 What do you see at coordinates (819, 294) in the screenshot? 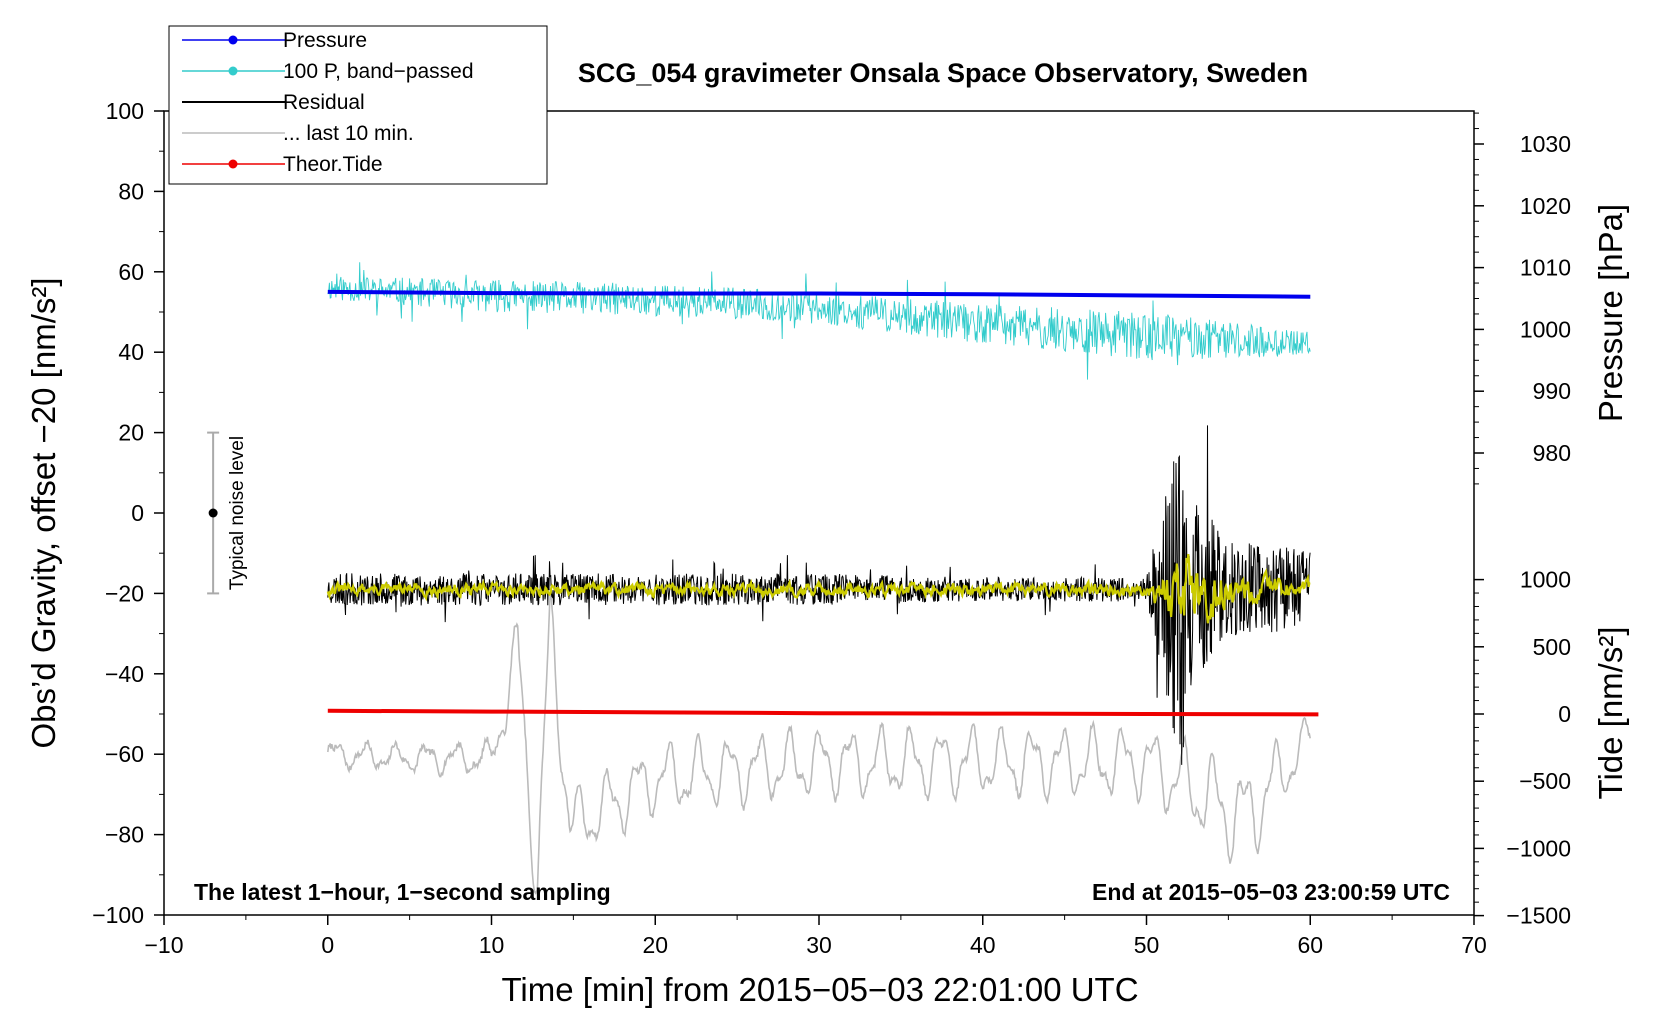
I see `series-pressure-line` at bounding box center [819, 294].